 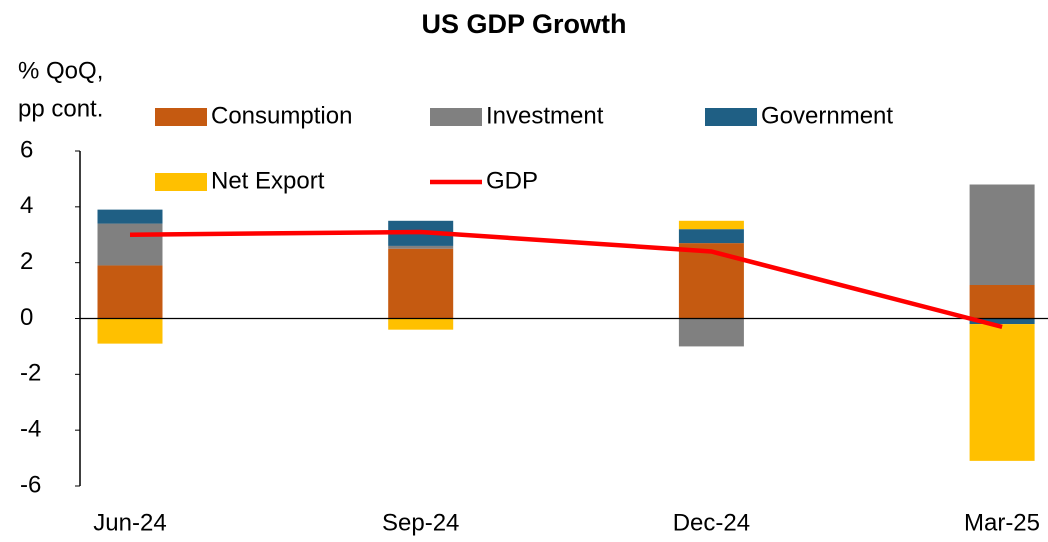 What do you see at coordinates (30, 373) in the screenshot?
I see `y-tick-label: -2` at bounding box center [30, 373].